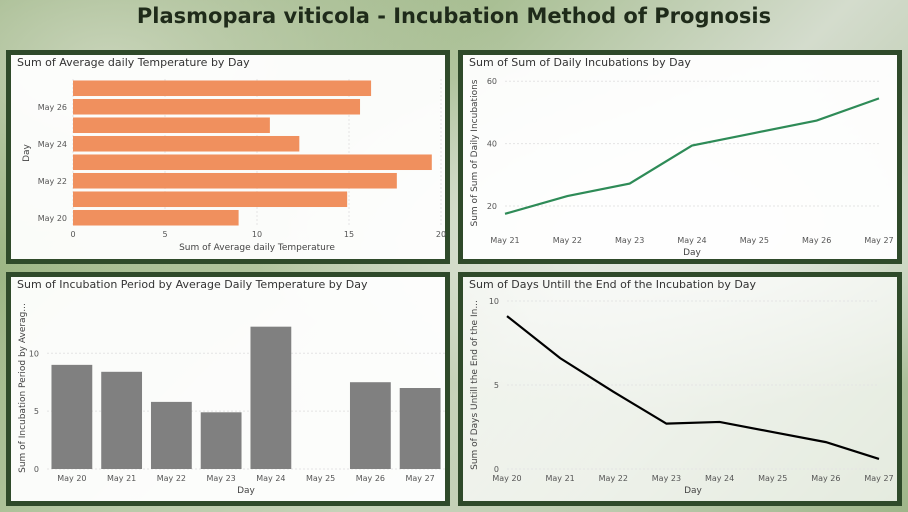  What do you see at coordinates (492, 144) in the screenshot?
I see `y-tick-label: 40` at bounding box center [492, 144].